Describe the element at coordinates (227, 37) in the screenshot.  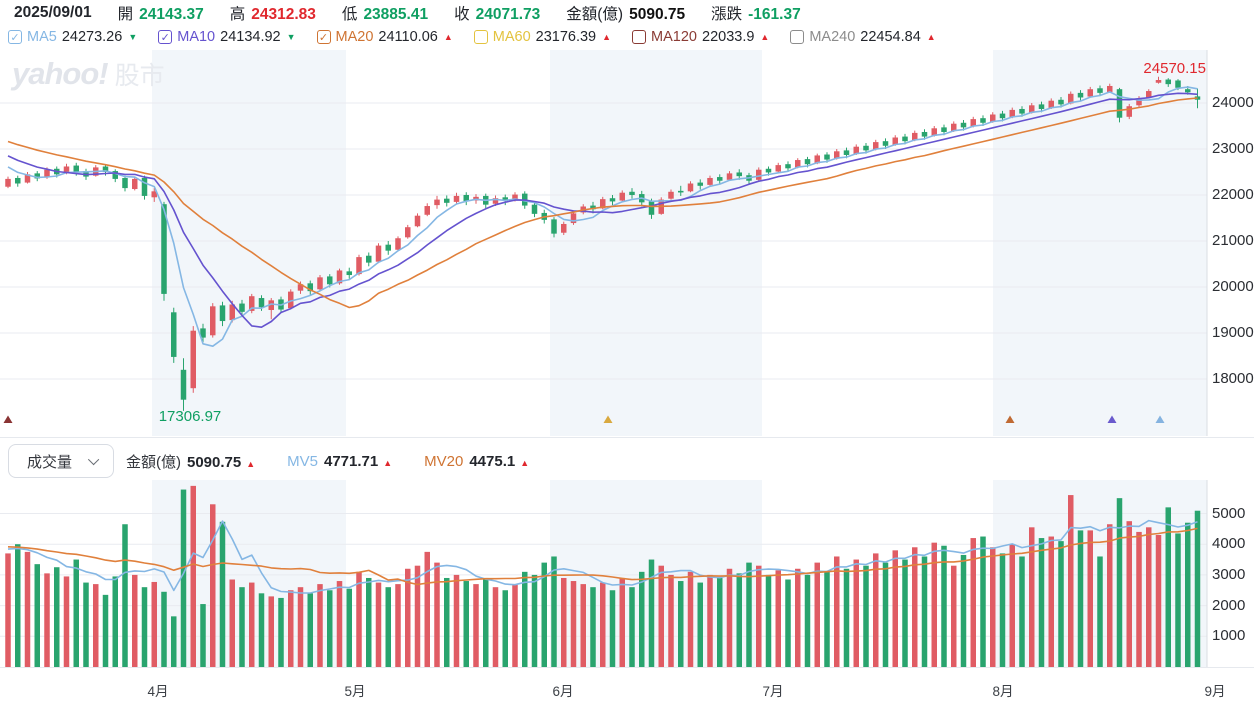
I see `ma-toggle-MA10: ✓ MA10 24134.92 ▼` at that location.